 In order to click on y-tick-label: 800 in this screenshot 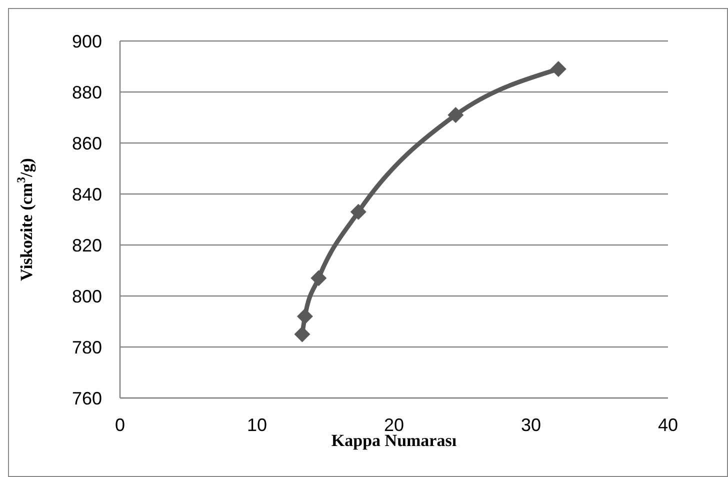, I will do `click(87, 296)`.